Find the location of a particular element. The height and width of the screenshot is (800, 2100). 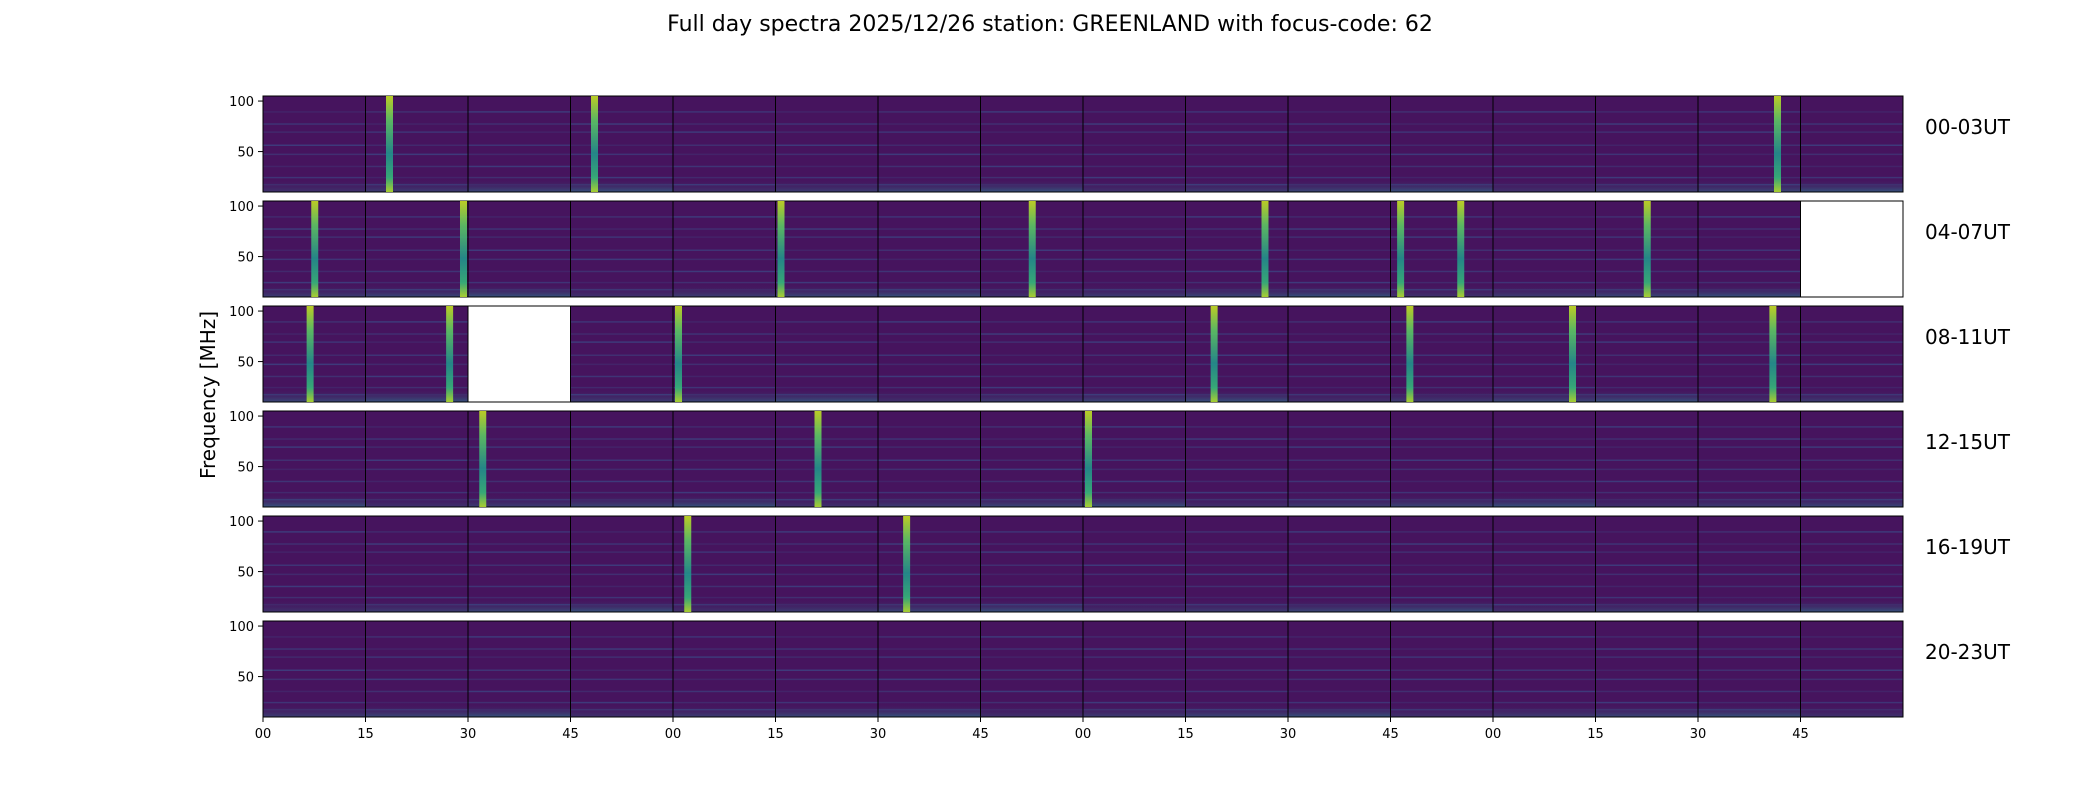

spectra-row-3: 100 50 12-15UT is located at coordinates (1120, 459).